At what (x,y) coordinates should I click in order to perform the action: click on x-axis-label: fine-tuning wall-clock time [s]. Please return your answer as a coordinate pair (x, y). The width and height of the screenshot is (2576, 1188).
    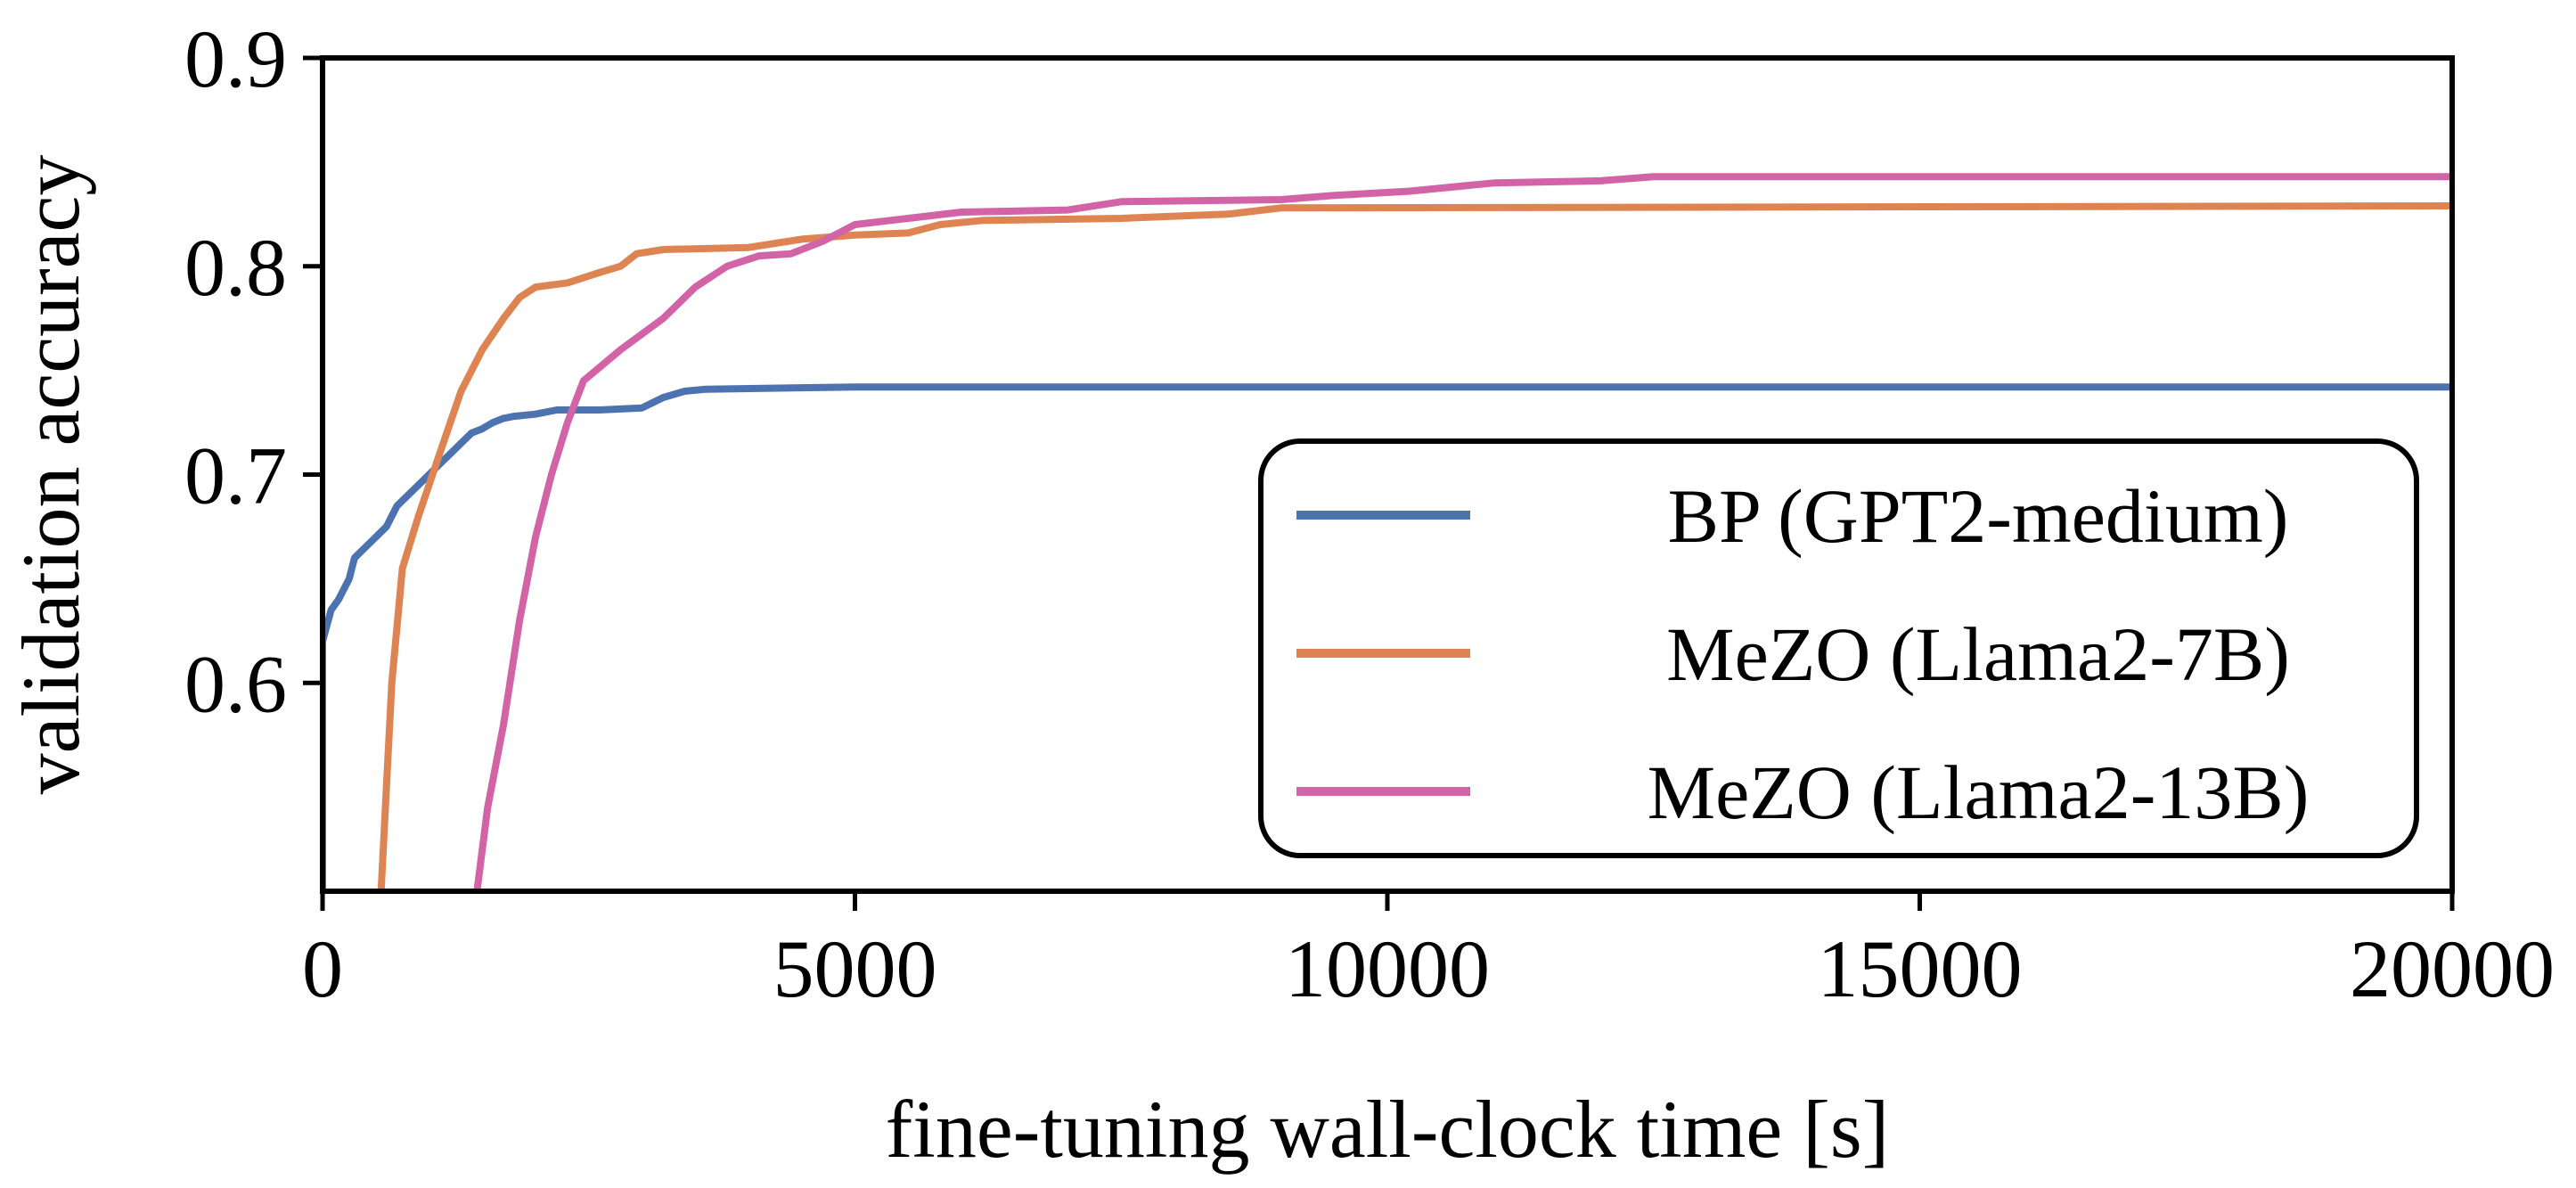
    Looking at the image, I should click on (1388, 1129).